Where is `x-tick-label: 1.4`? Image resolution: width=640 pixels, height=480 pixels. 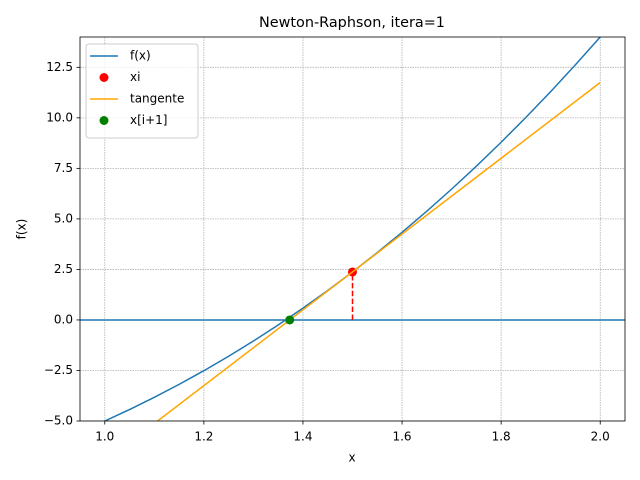
x-tick-label: 1.4 is located at coordinates (302, 437).